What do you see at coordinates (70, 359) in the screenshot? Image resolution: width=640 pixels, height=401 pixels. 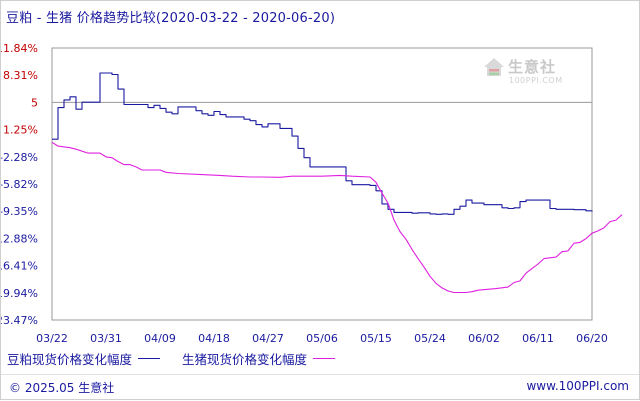 I see `legend-label-soymeal: 豆粕现货价格变化幅度` at bounding box center [70, 359].